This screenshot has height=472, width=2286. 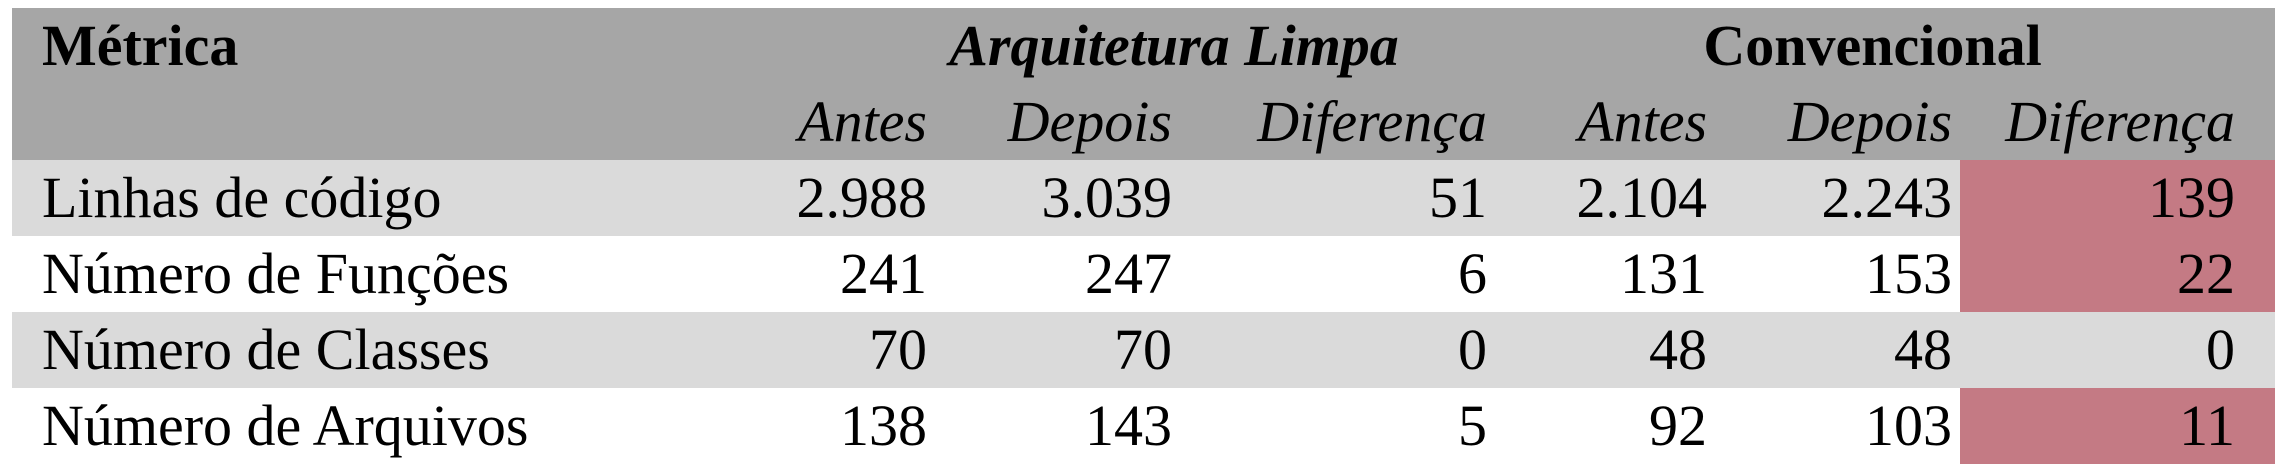 I want to click on cell-difference-conventional-highlighted: 11, so click(x=2118, y=426).